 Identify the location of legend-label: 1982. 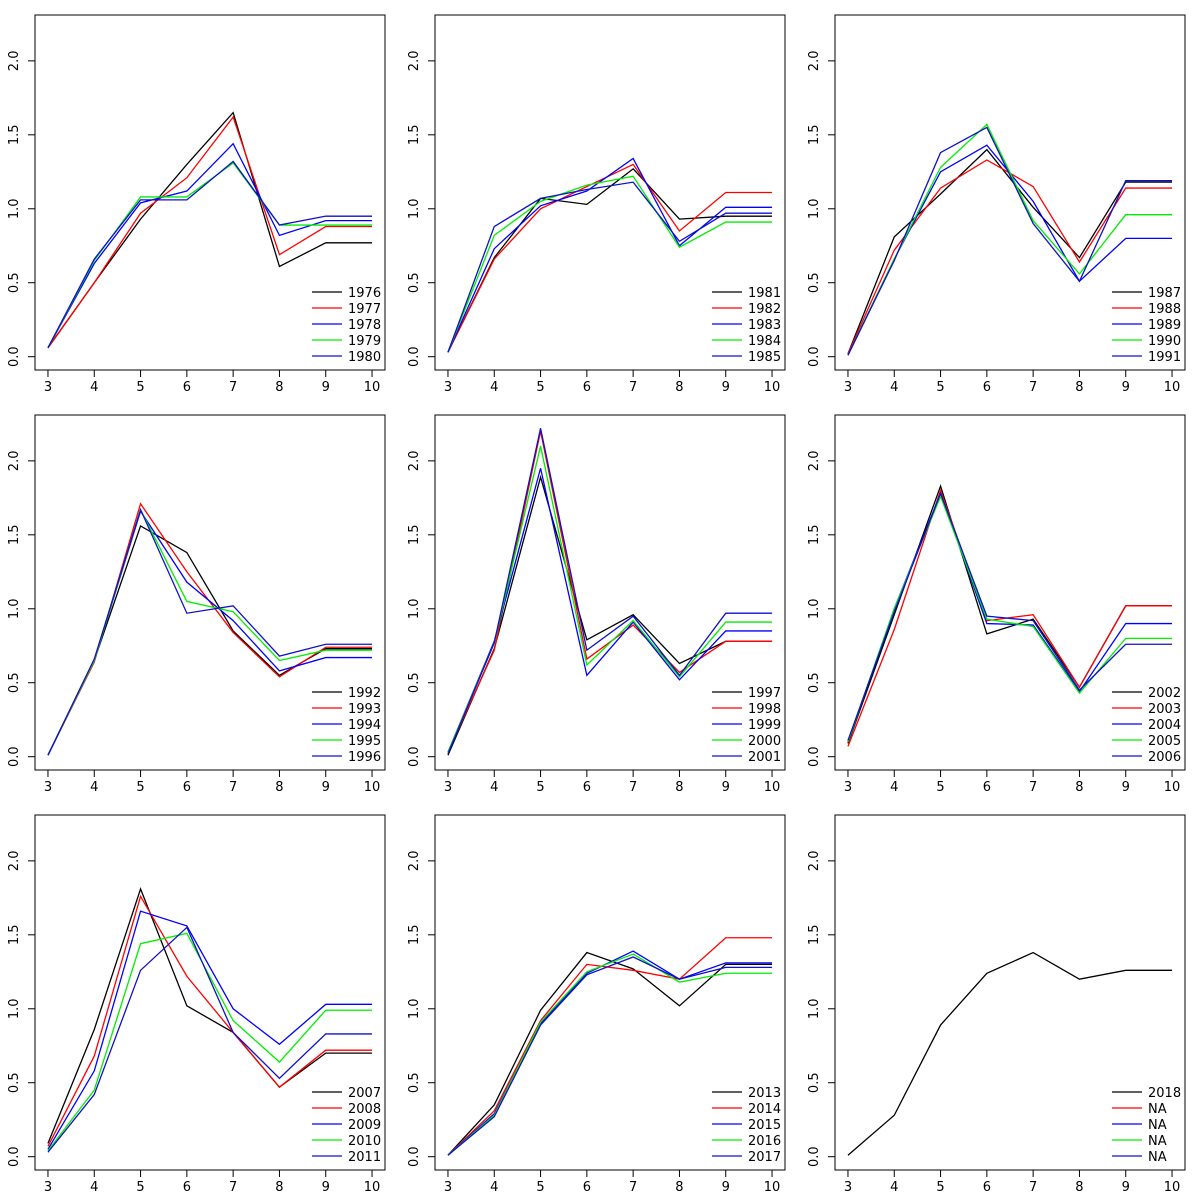
(764, 309).